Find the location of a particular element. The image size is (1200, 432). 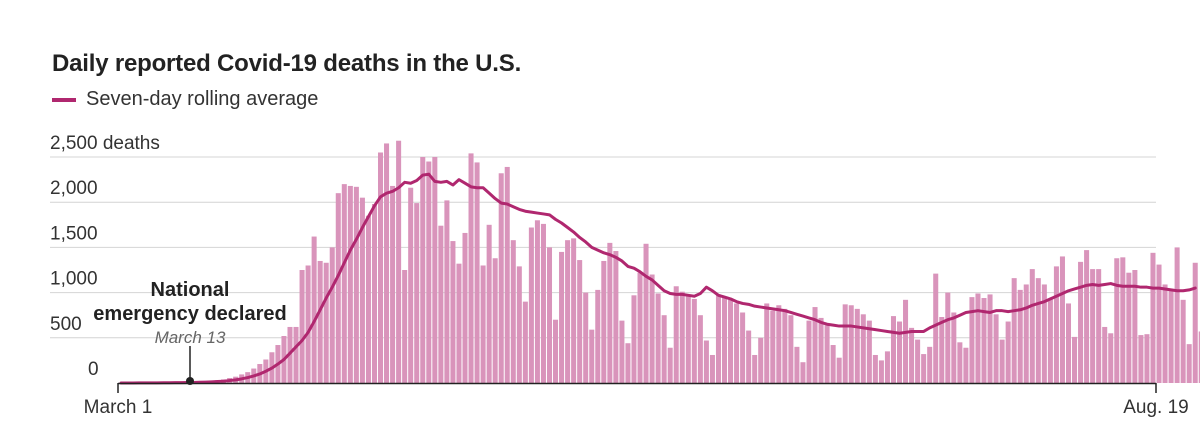

y-tick-labels: 2,500 deaths 2,000 1,500 1,000 500 0 is located at coordinates (105, 256).